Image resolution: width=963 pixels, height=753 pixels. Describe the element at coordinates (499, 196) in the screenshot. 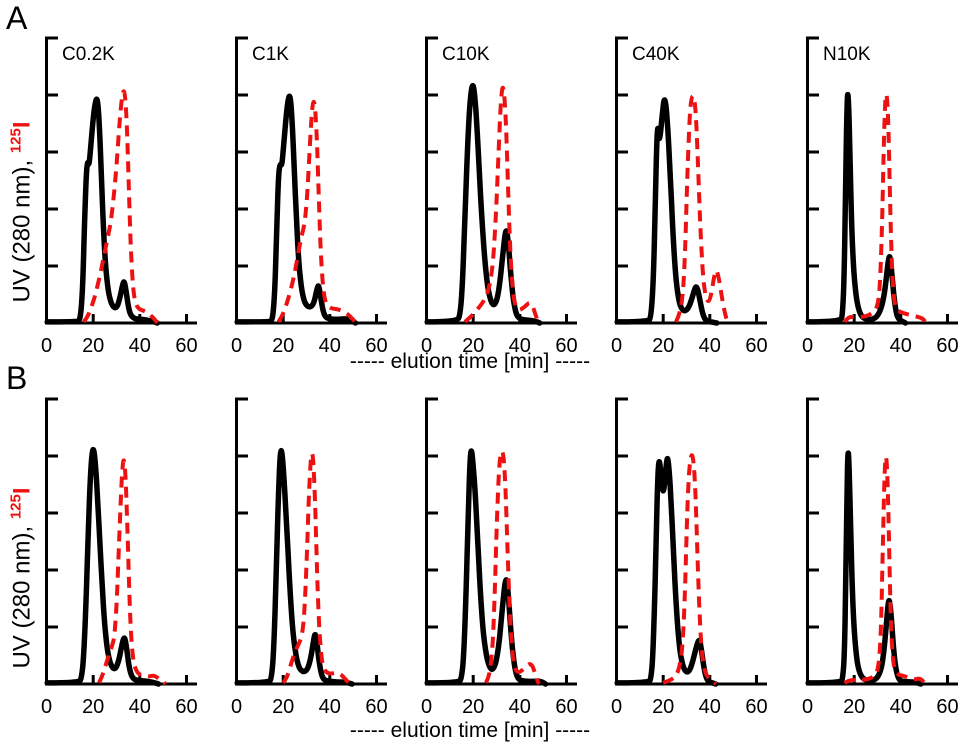

I see `plot-a-c10k: C10K 0 20 40 60` at that location.